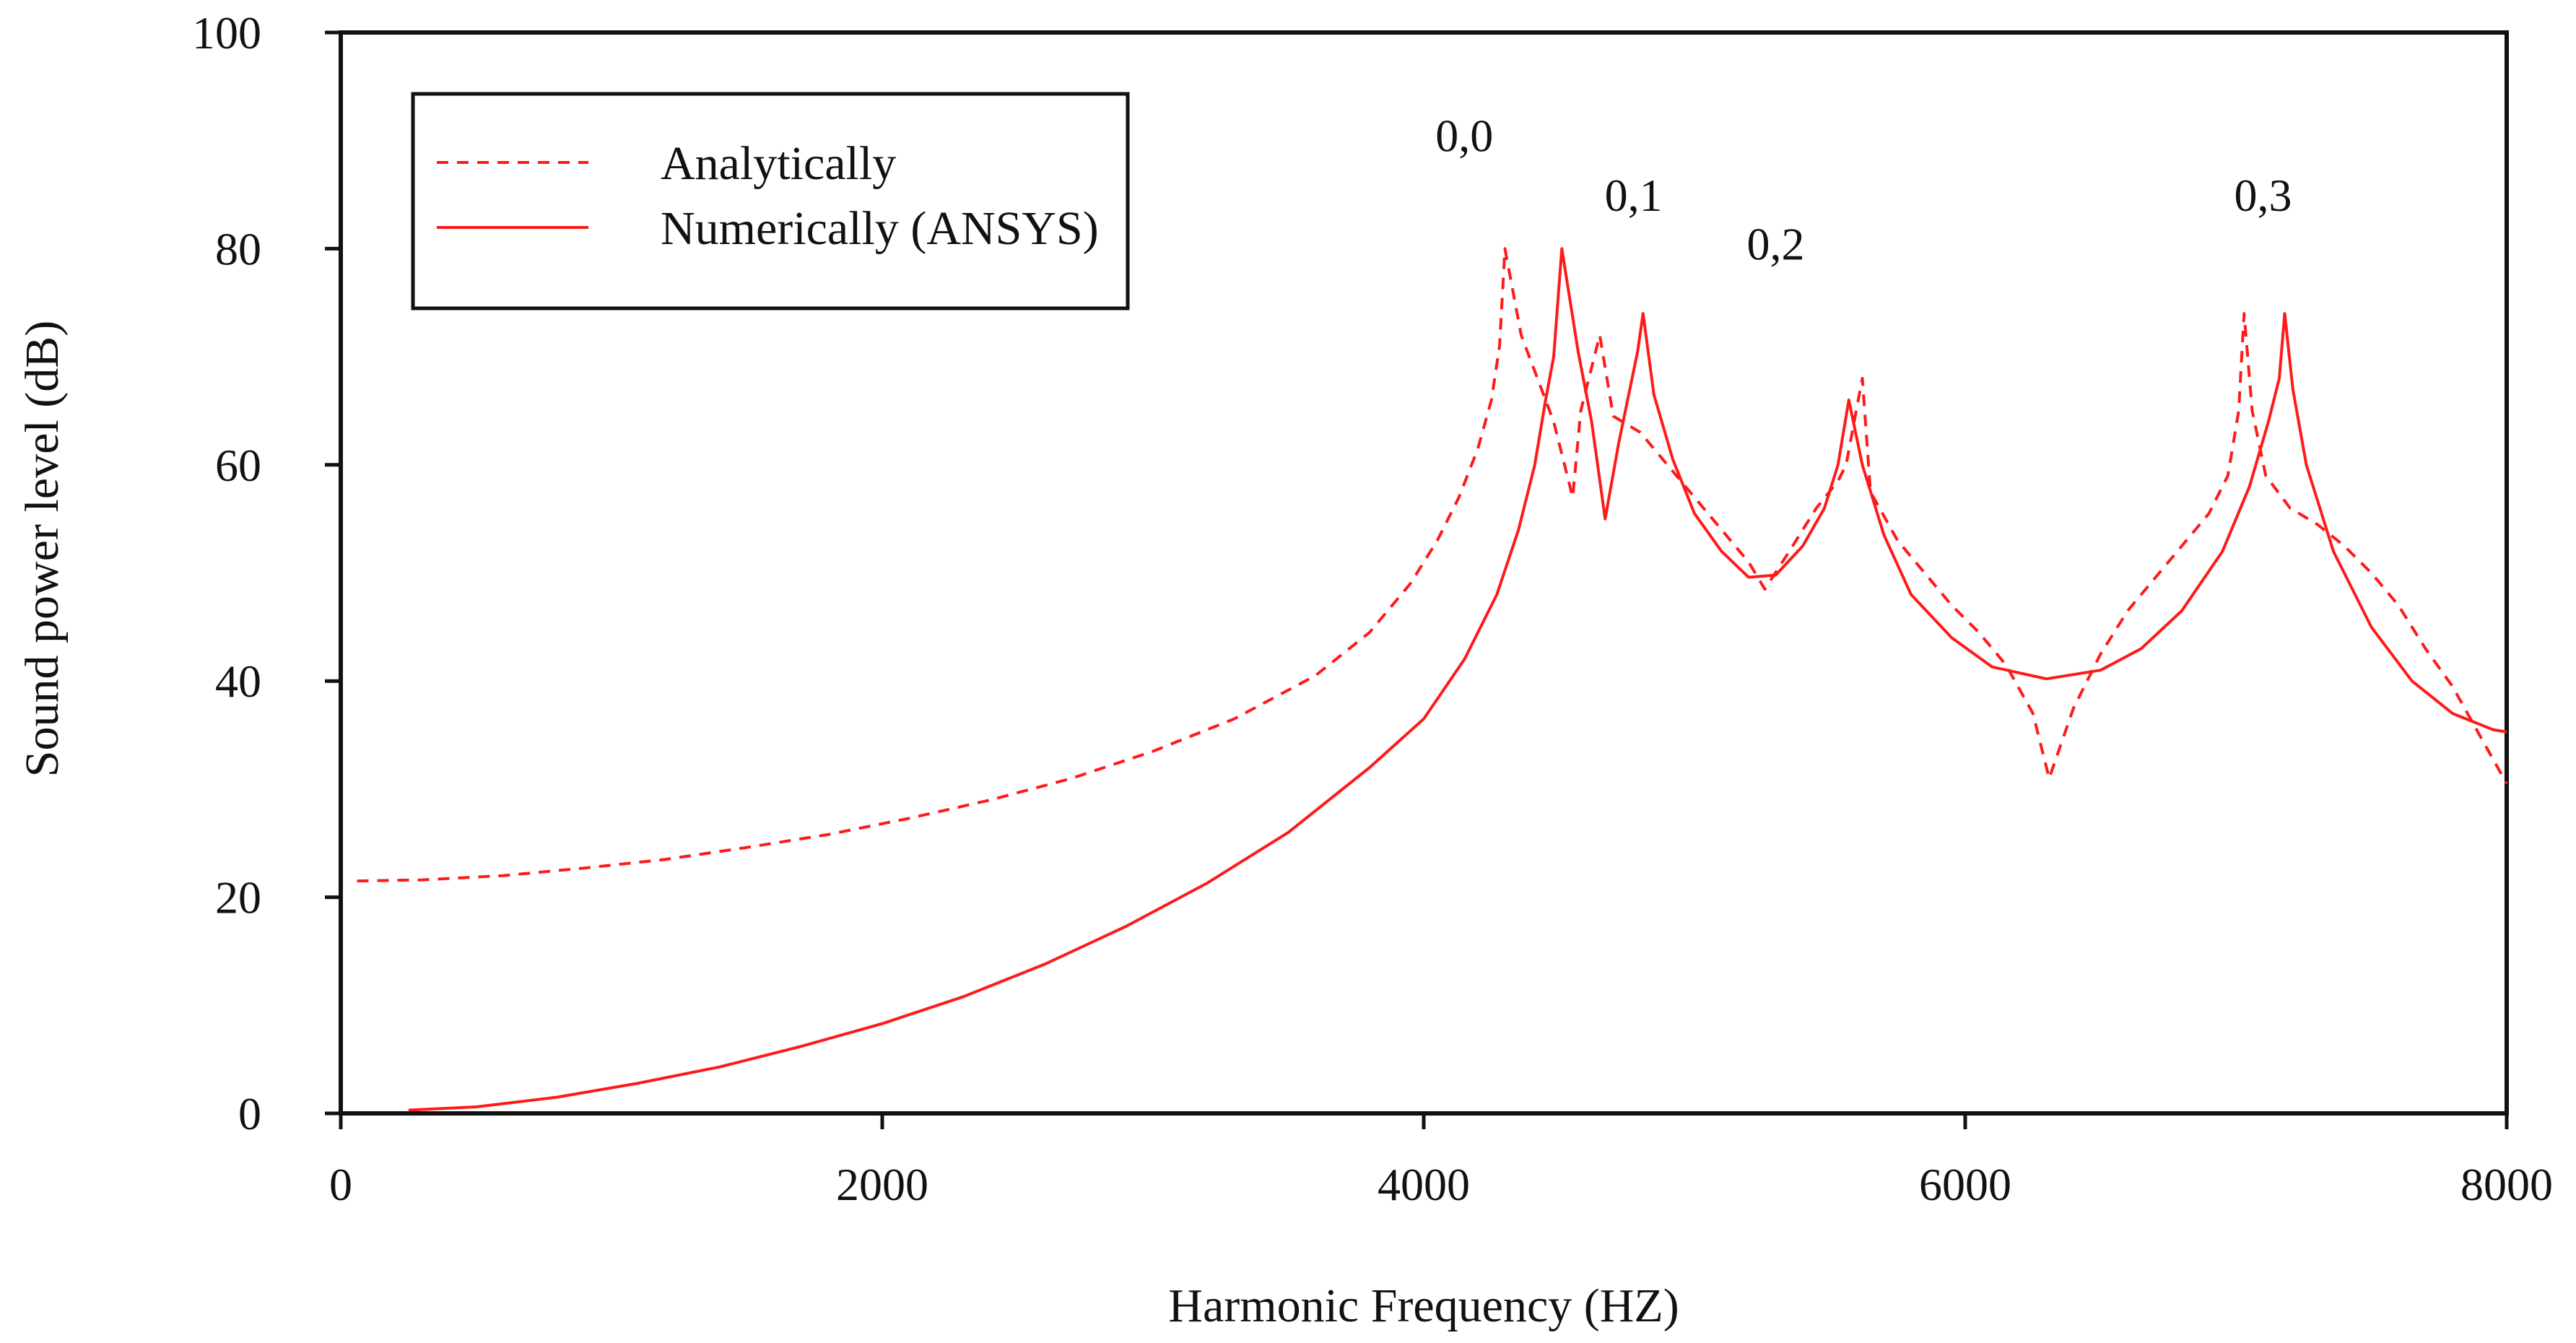 The image size is (2576, 1343). Describe the element at coordinates (778, 163) in the screenshot. I see `legend-label-analytically: Analytically` at that location.